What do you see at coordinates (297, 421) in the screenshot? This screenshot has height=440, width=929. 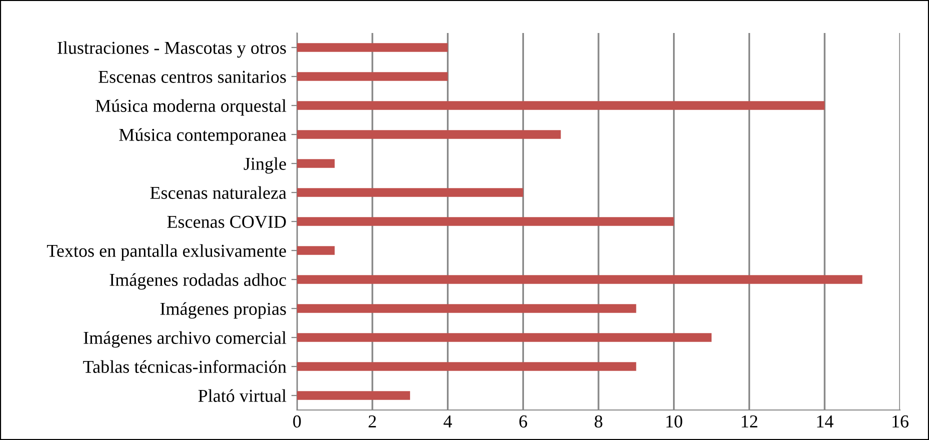 I see `x-tick-label: 0` at bounding box center [297, 421].